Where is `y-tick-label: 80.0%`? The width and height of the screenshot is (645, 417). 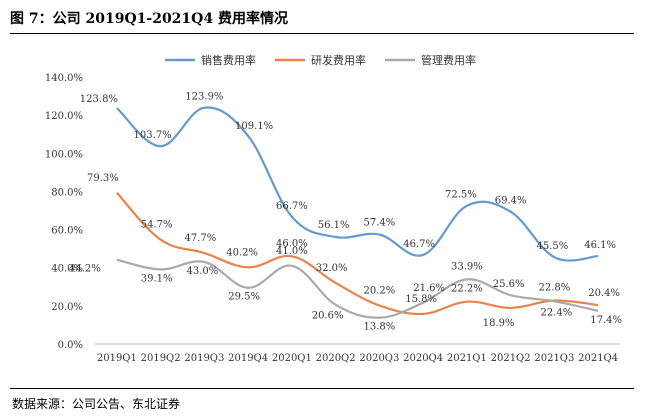 y-tick-label: 80.0% is located at coordinates (67, 192).